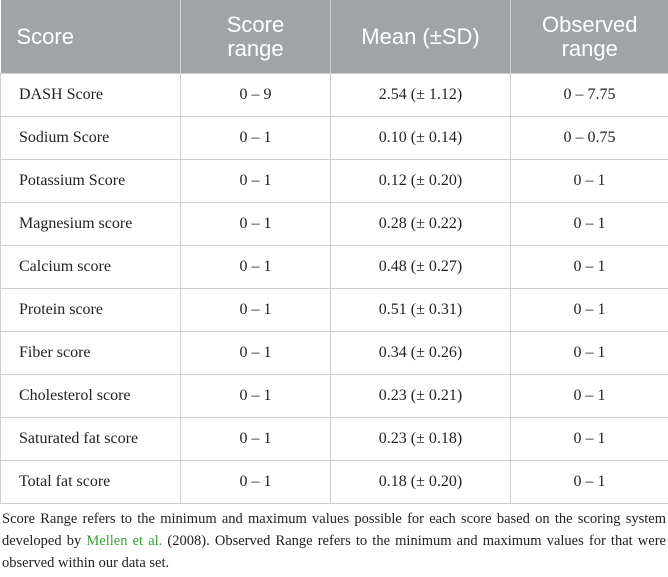  Describe the element at coordinates (589, 138) in the screenshot. I see `table-cell: 0 – 0.75` at that location.